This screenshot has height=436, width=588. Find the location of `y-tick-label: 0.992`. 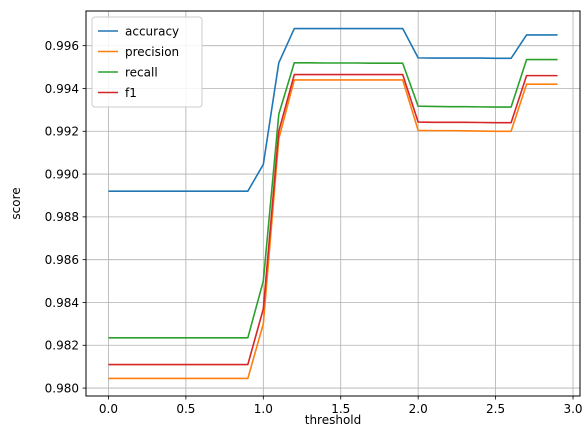

y-tick-label: 0.992 is located at coordinates (62, 132).